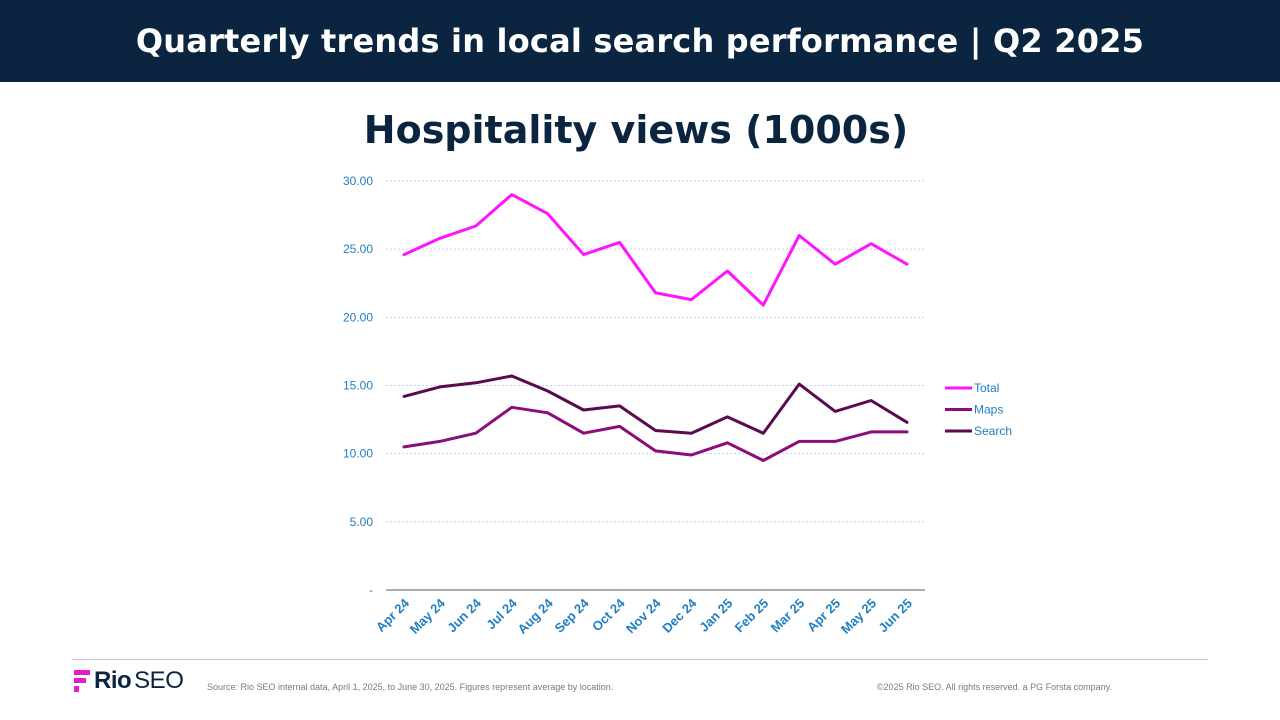  Describe the element at coordinates (464, 615) in the screenshot. I see `x-tick-label: Jun 24` at that location.